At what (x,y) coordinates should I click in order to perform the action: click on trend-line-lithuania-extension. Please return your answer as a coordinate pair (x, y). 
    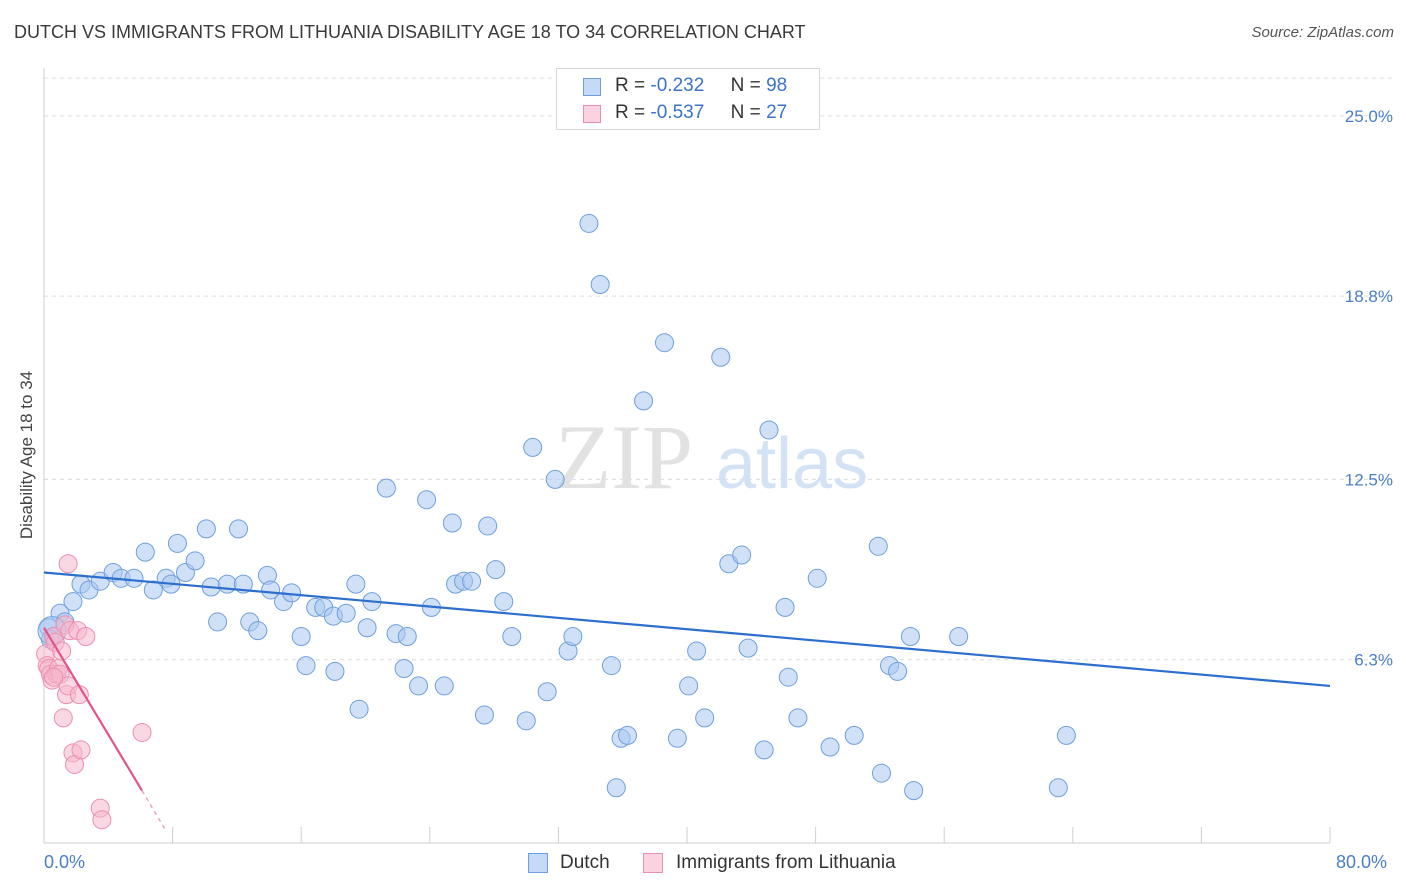
    Looking at the image, I should click on (153, 809).